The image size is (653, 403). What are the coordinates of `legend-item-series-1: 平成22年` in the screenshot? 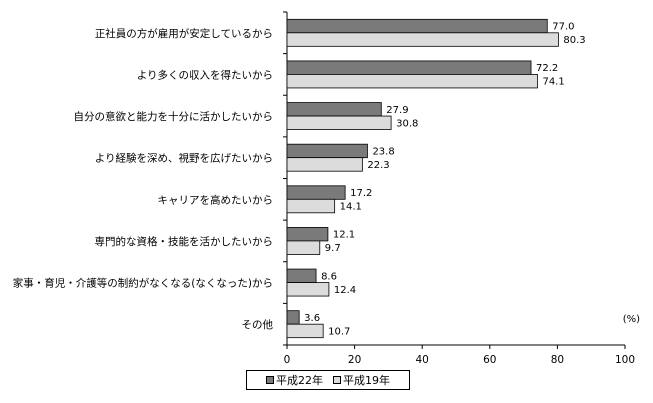 It's located at (294, 380).